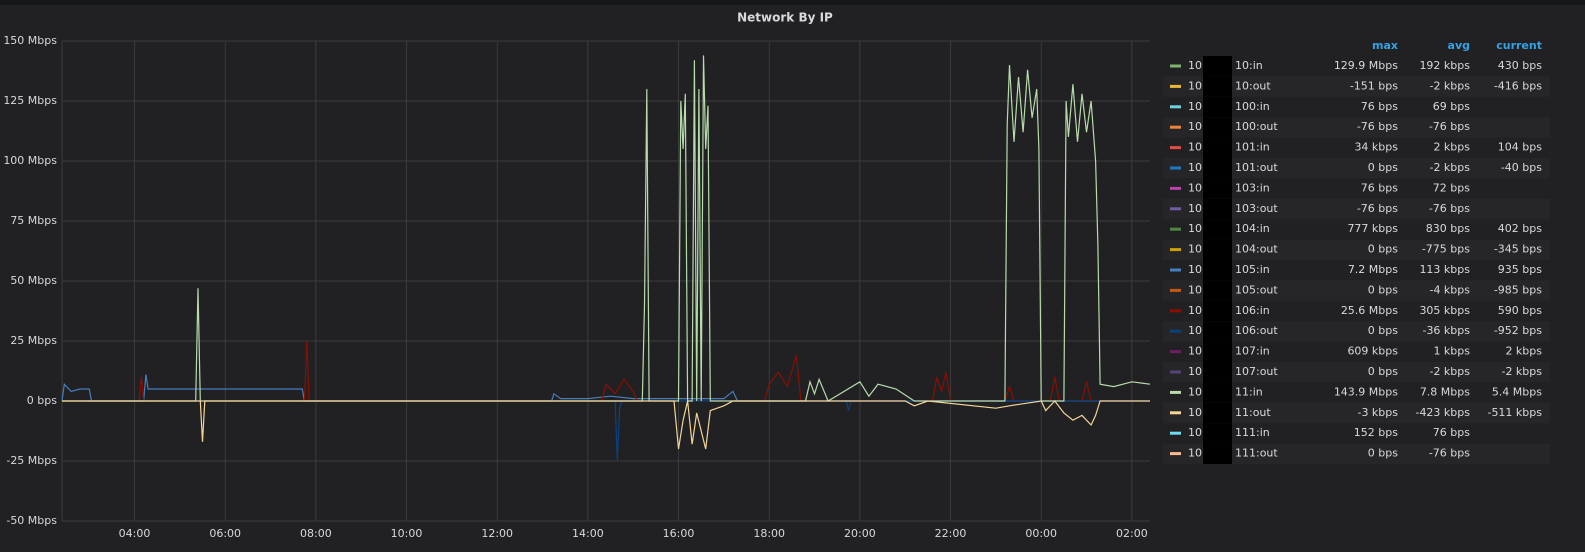 The height and width of the screenshot is (552, 1585). What do you see at coordinates (1444, 269) in the screenshot?
I see `legend-stat: 113 kbps` at bounding box center [1444, 269].